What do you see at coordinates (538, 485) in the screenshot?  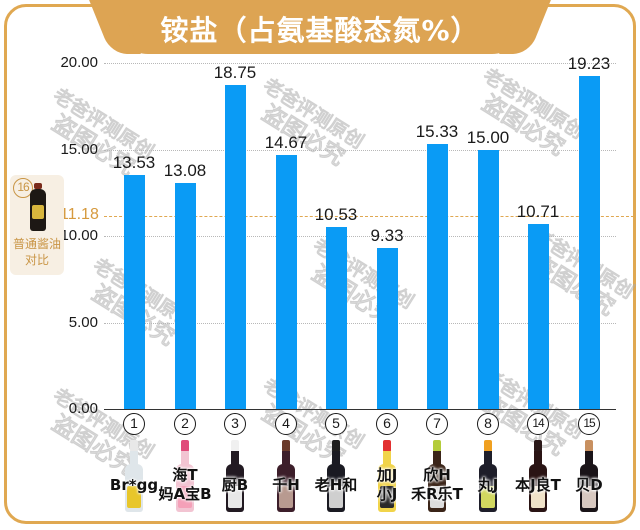 I see `product-name-line1: 本J良T` at bounding box center [538, 485].